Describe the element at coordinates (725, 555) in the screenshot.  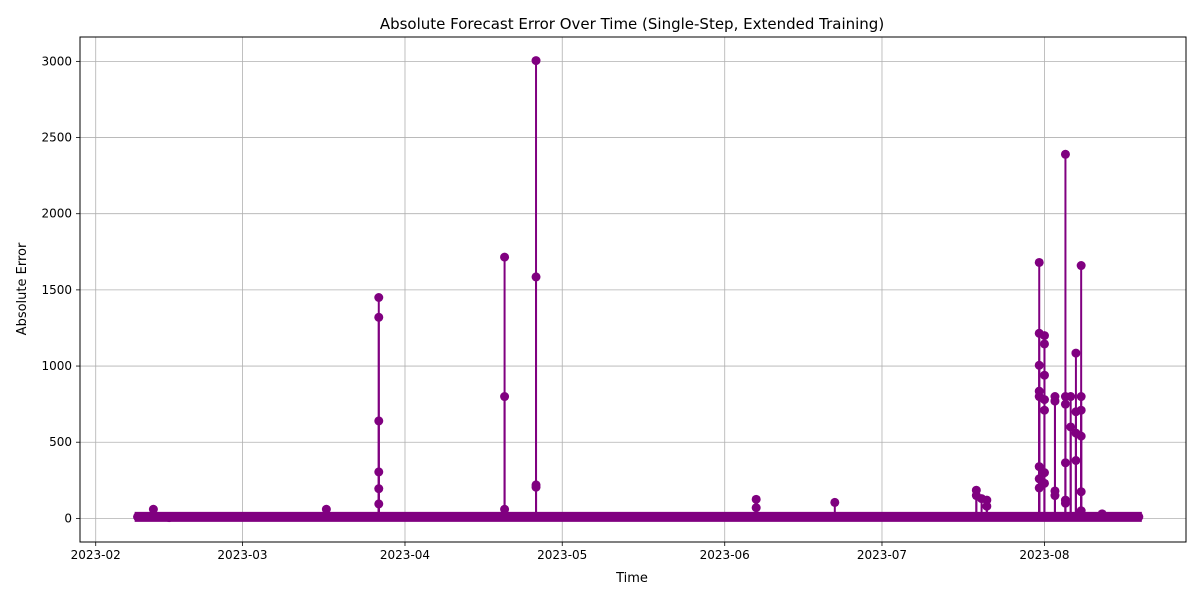
I see `x-tick-label: 2023-06` at that location.